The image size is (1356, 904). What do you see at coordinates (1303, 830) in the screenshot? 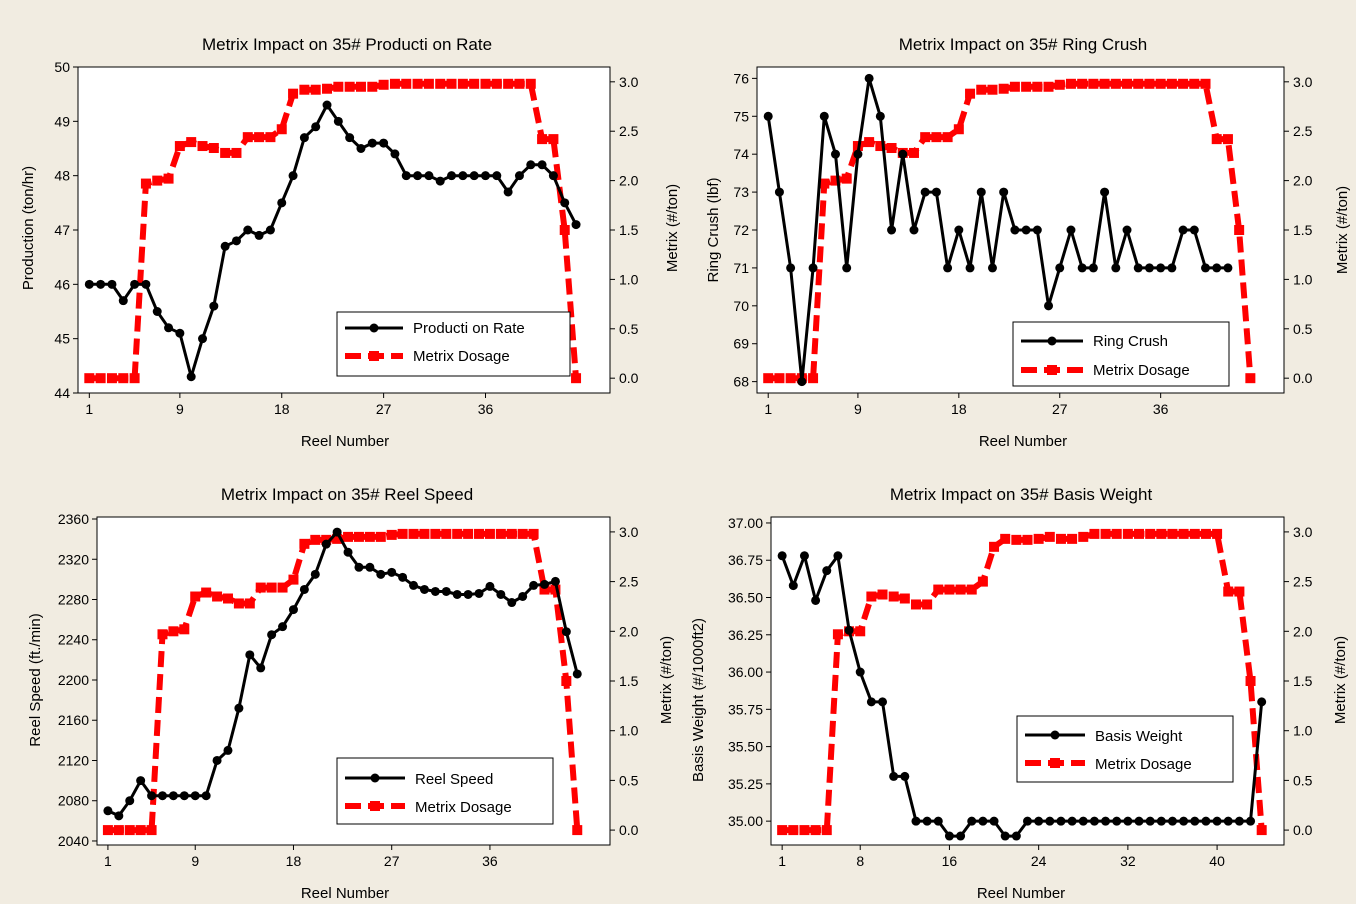
I see `y2-tick-label: 0.0` at bounding box center [1303, 830].